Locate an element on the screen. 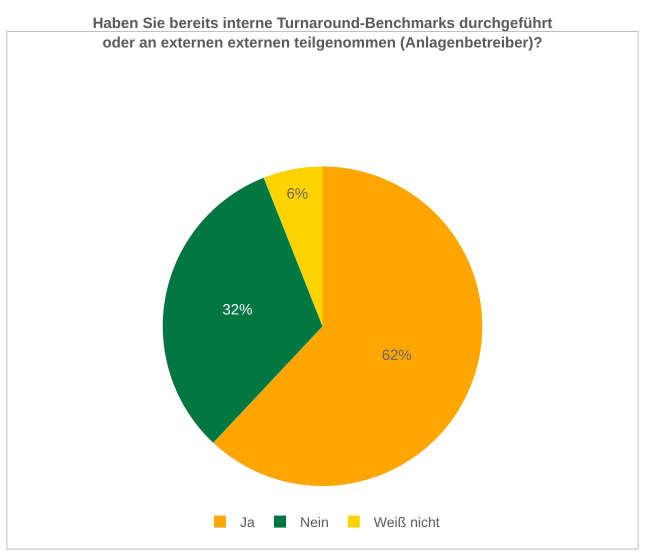 This screenshot has height=560, width=645. legend-label: Nein is located at coordinates (314, 522).